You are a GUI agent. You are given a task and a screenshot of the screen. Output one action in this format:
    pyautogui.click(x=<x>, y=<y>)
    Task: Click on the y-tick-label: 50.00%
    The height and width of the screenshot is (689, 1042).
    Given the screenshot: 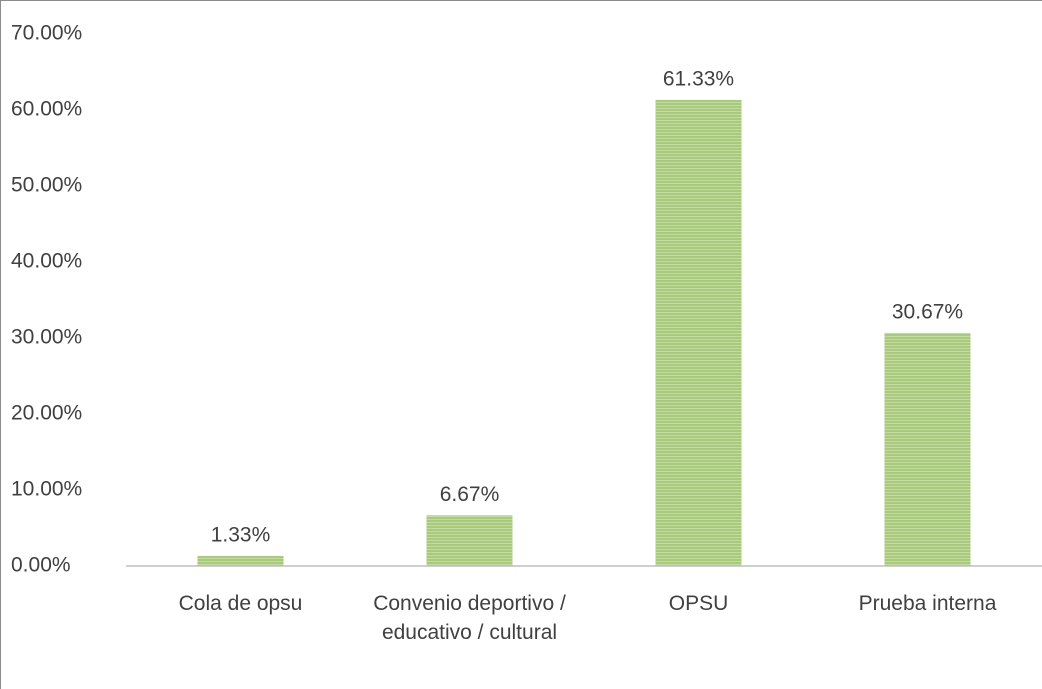 What is the action you would take?
    pyautogui.click(x=46, y=185)
    